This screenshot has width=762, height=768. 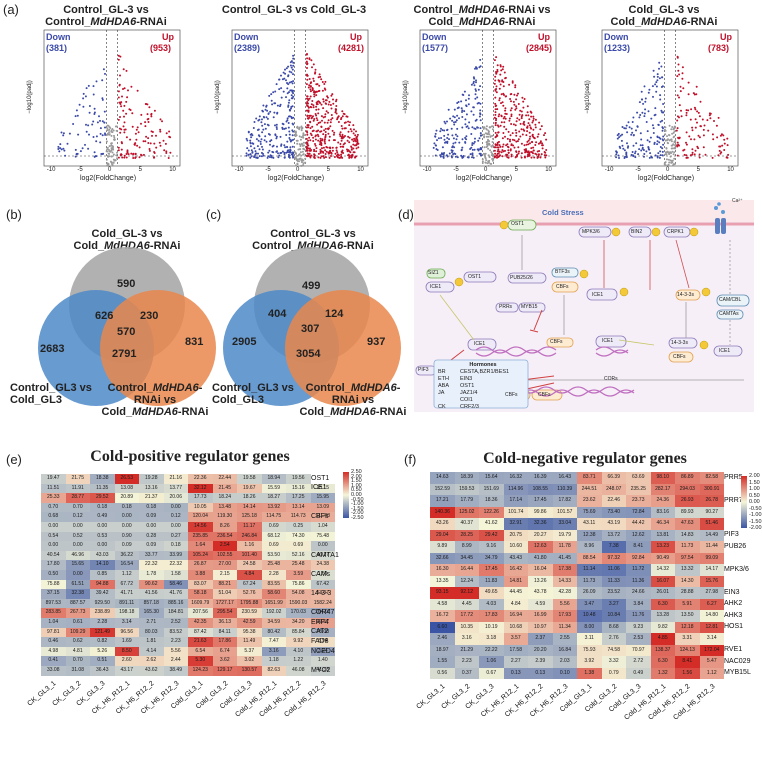 I want to click on heatmap-cell: 13.23, so click(x=662, y=547).